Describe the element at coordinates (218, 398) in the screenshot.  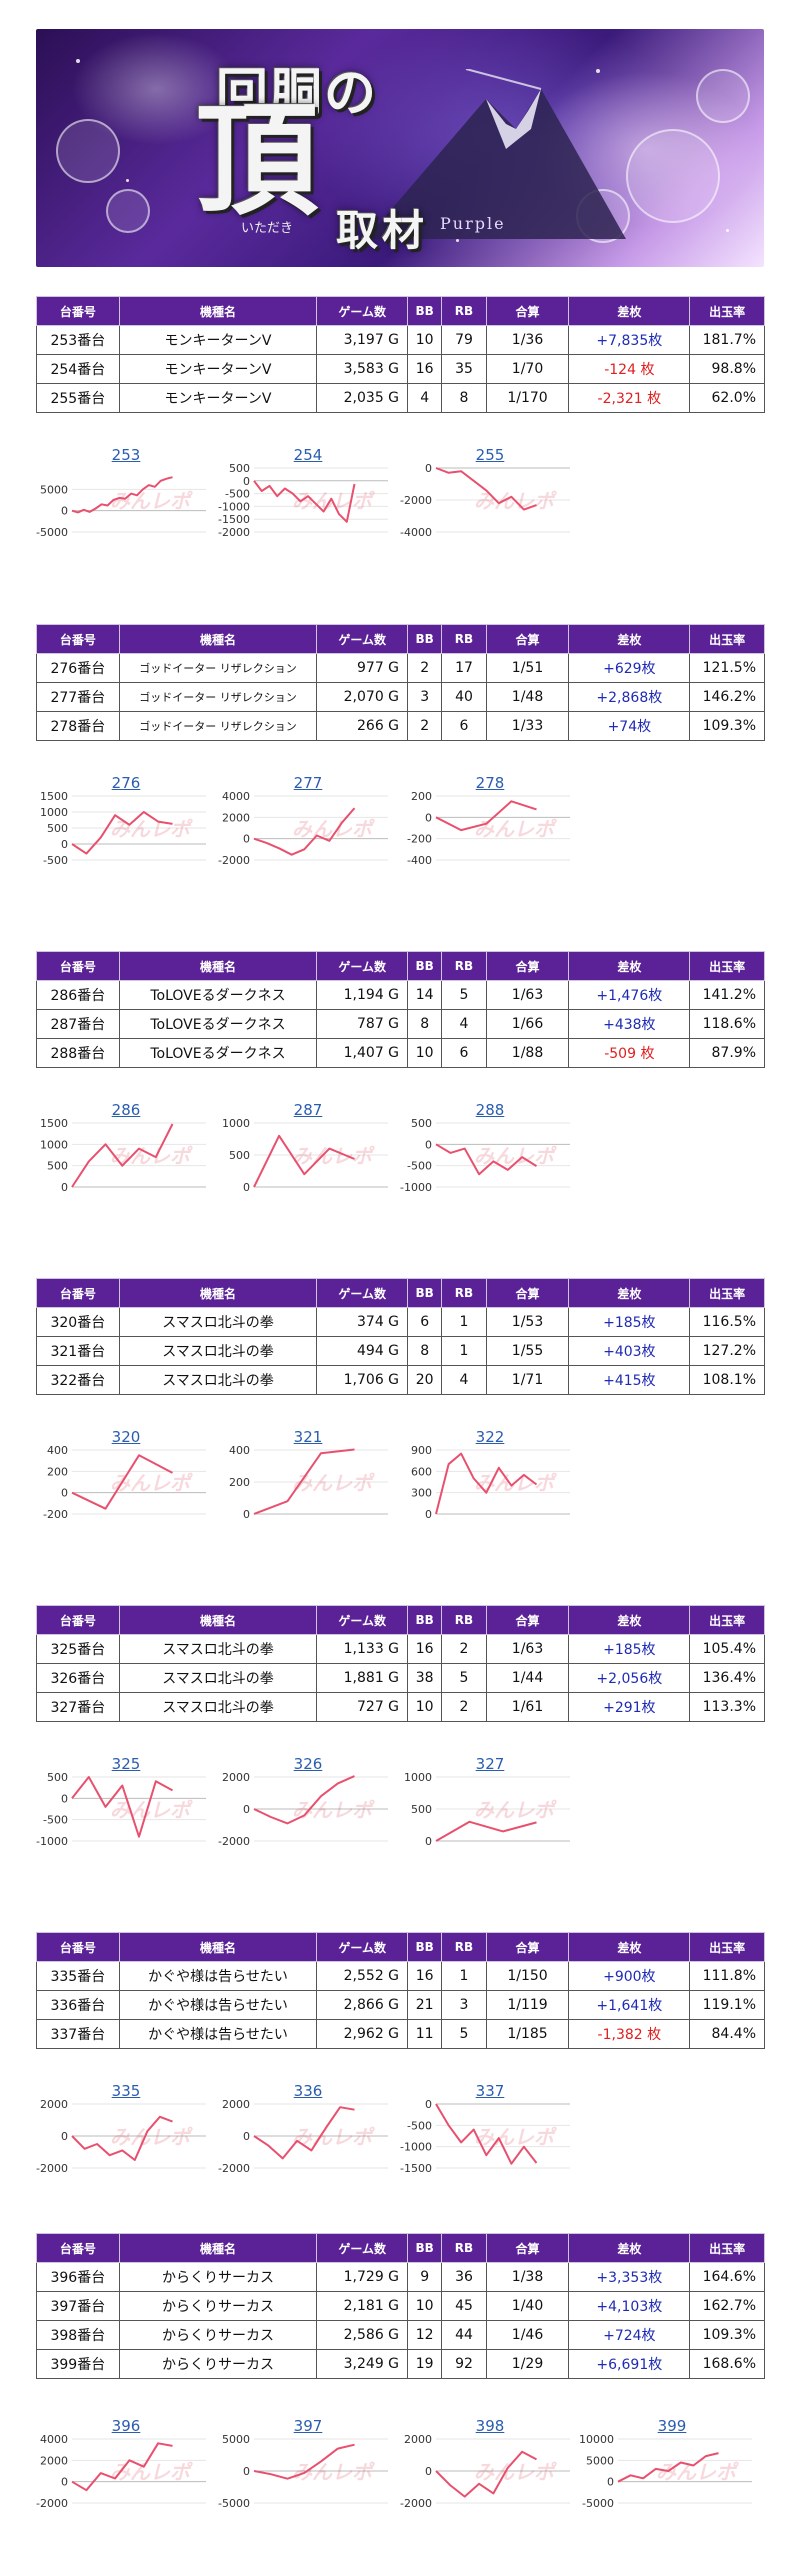
I see `cell-machine: モンキーターンV` at that location.